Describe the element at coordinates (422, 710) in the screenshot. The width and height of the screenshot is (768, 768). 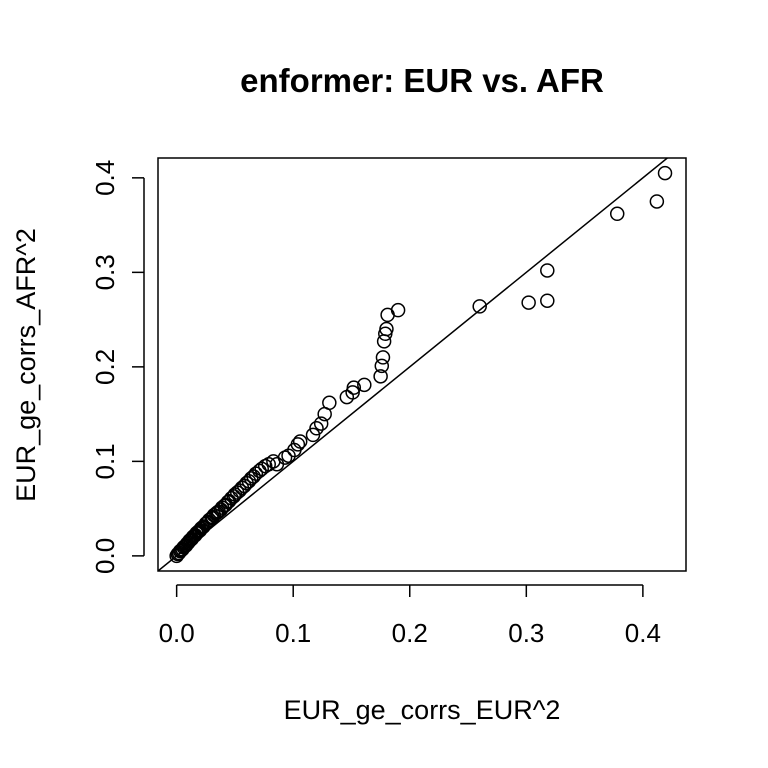
I see `x-axis-label: EUR_ge_corrs_EUR^2` at that location.